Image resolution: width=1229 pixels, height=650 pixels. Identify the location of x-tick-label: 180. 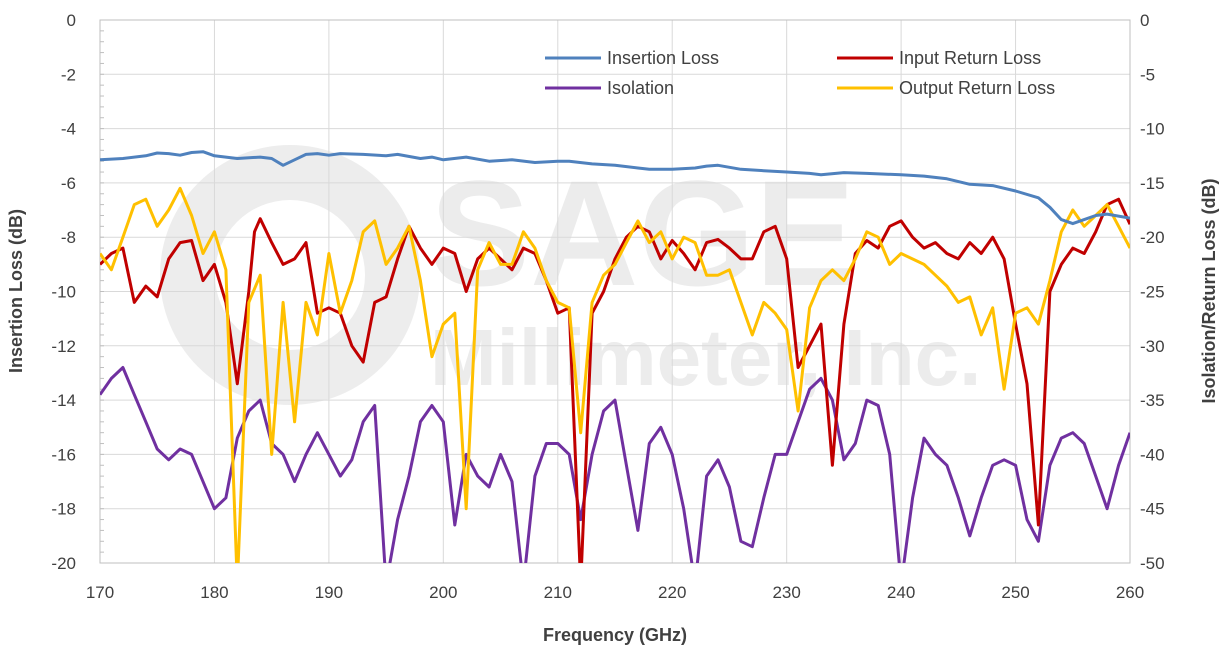
(214, 592).